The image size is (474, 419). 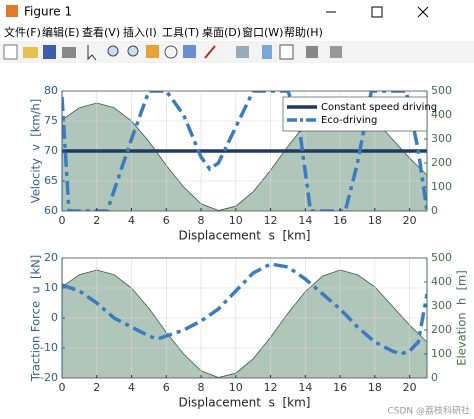 I want to click on print-icon, so click(x=69, y=52).